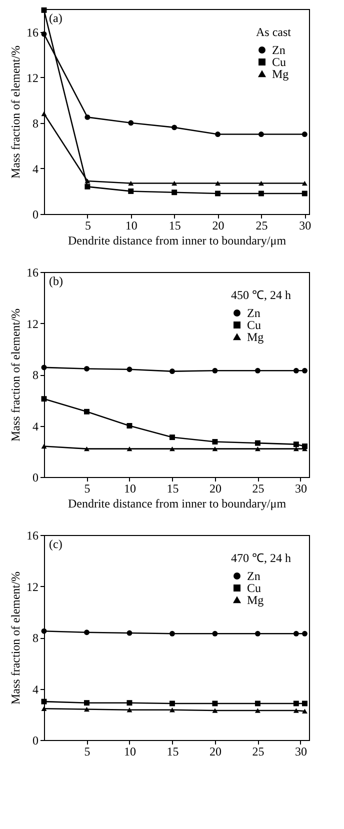 The height and width of the screenshot is (829, 344). Describe the element at coordinates (55, 544) in the screenshot. I see `annotation: (c)` at that location.